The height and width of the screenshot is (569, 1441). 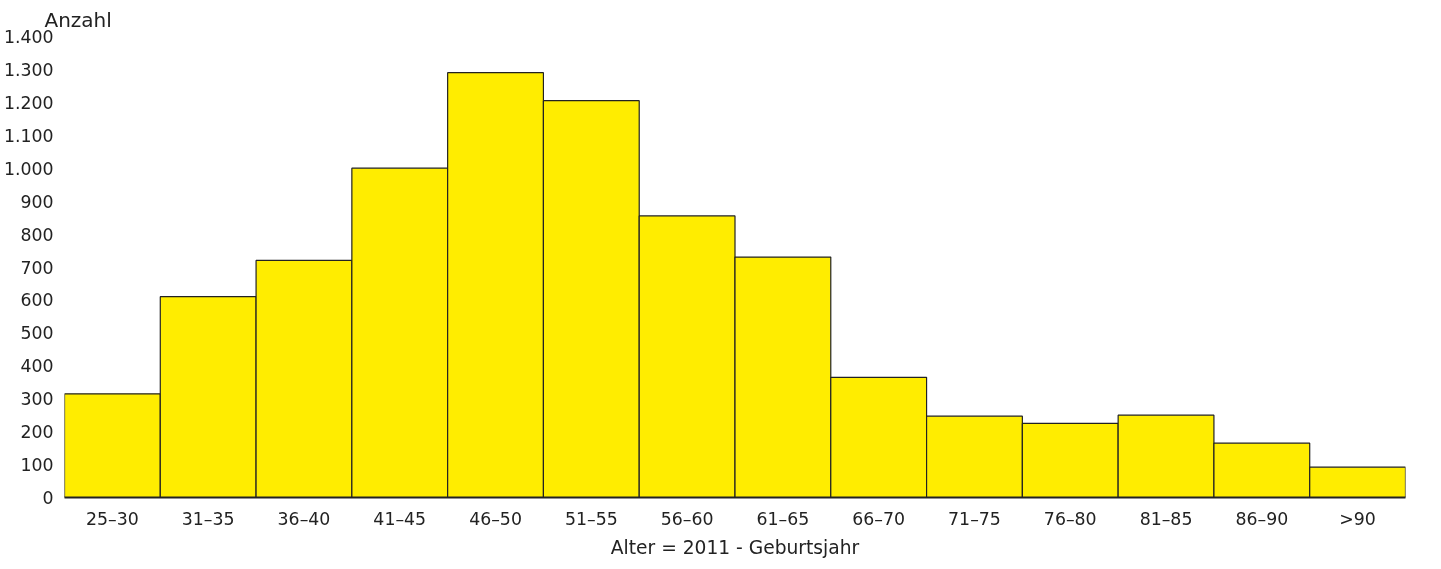 I want to click on y-tick-label: 100, so click(x=37, y=465).